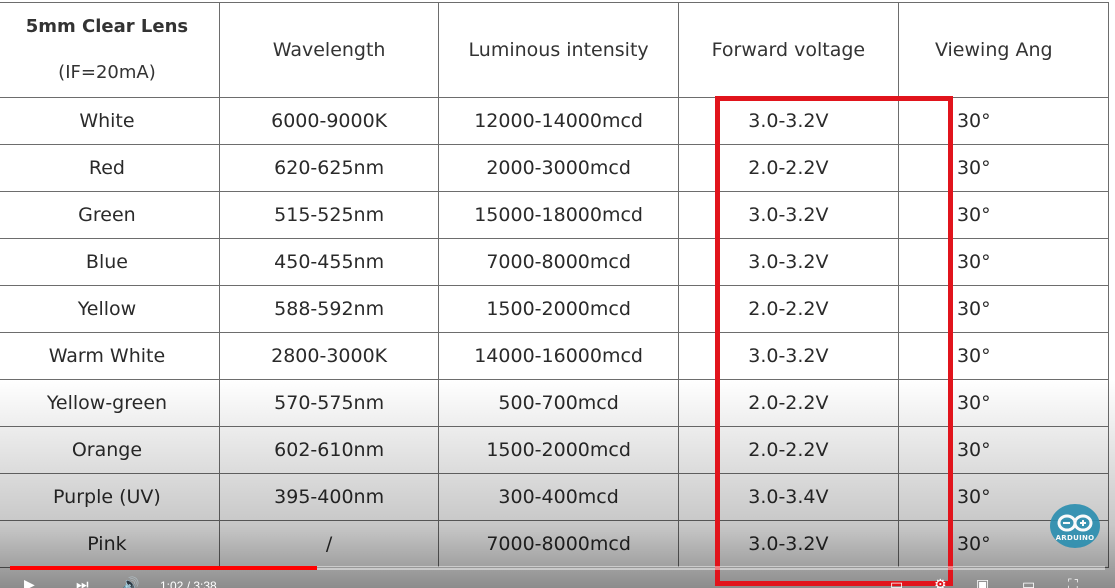  I want to click on cell-luminous: 500-700mcd, so click(558, 403).